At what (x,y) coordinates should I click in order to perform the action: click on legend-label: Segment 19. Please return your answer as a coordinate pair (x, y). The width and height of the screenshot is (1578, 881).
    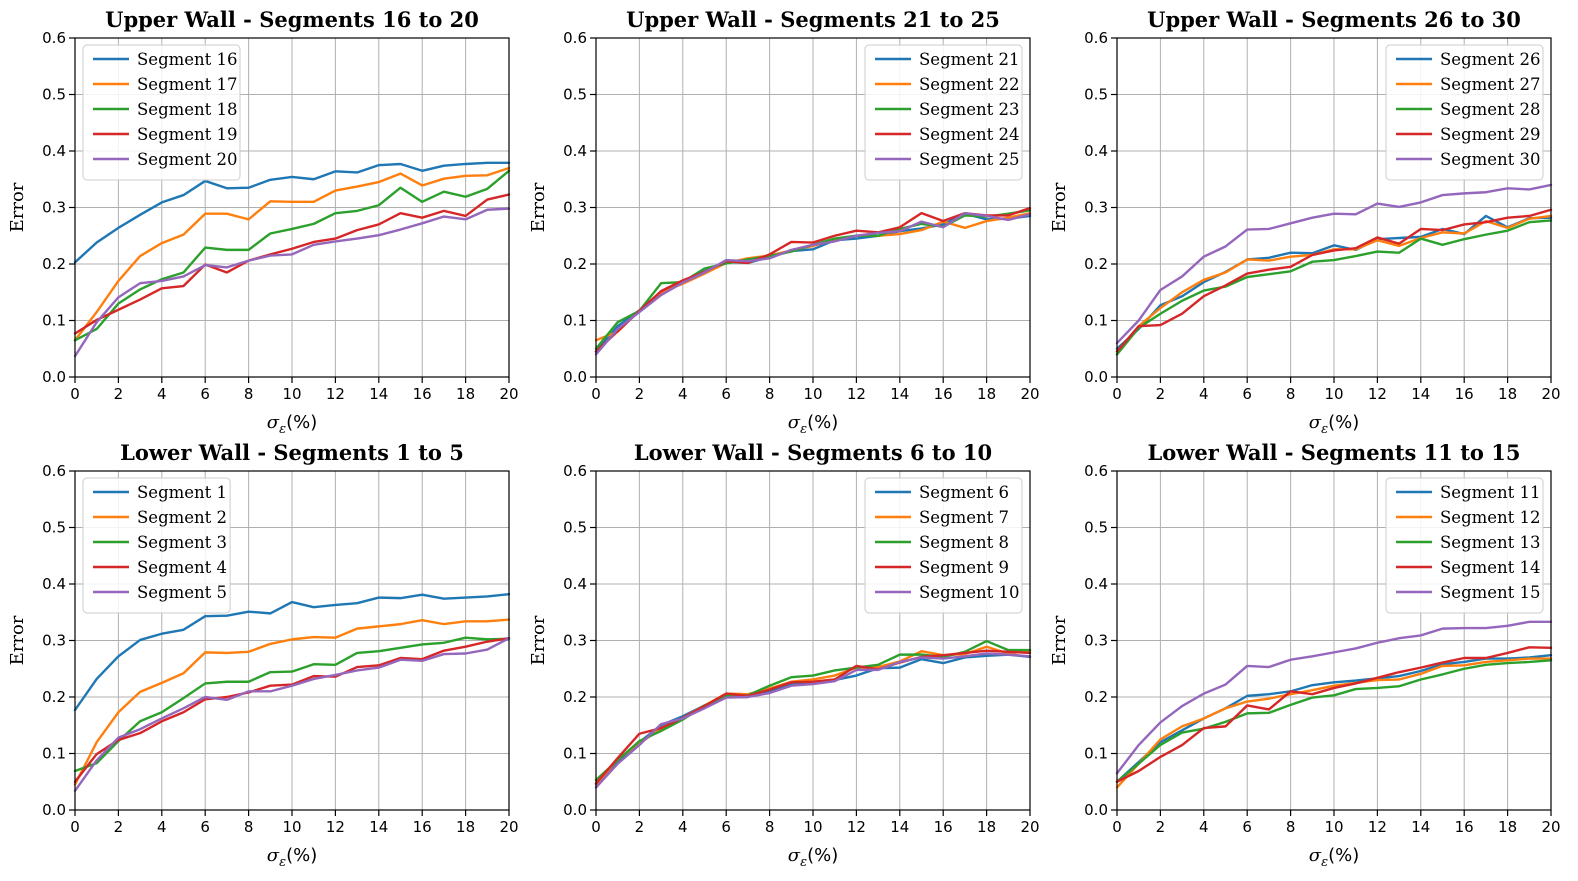
    Looking at the image, I should click on (187, 134).